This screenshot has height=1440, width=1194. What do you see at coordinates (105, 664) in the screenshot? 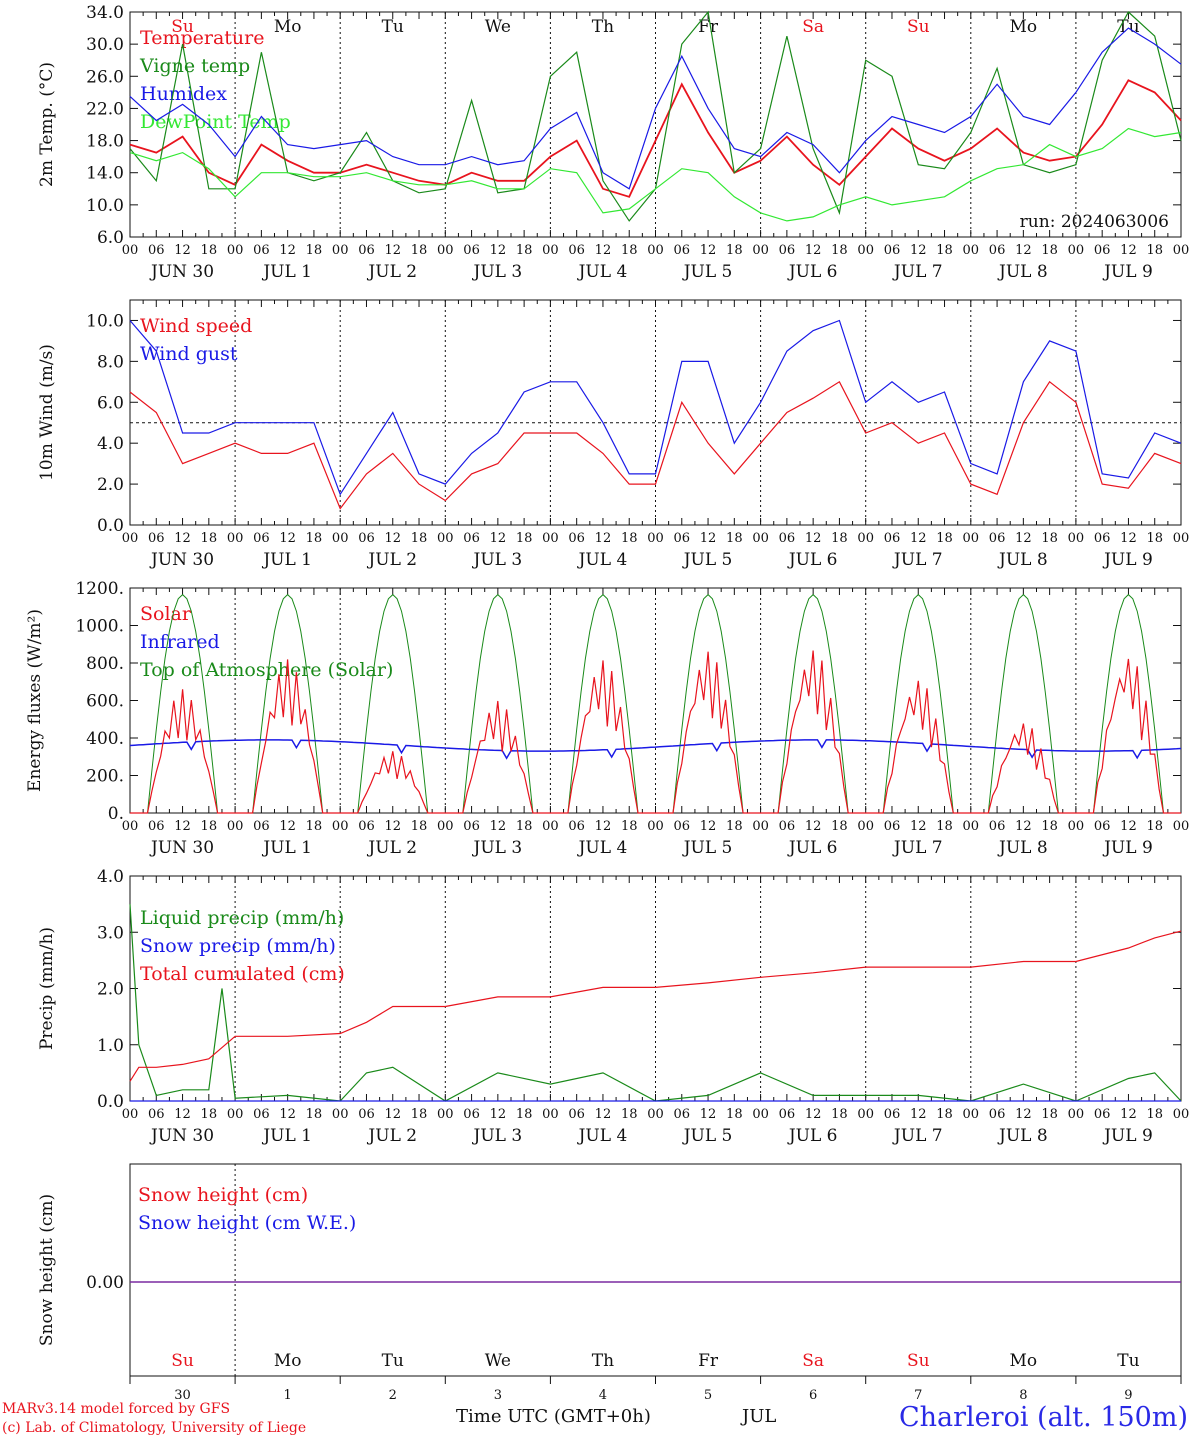
I see `y-tick-label: 800.` at bounding box center [105, 664].